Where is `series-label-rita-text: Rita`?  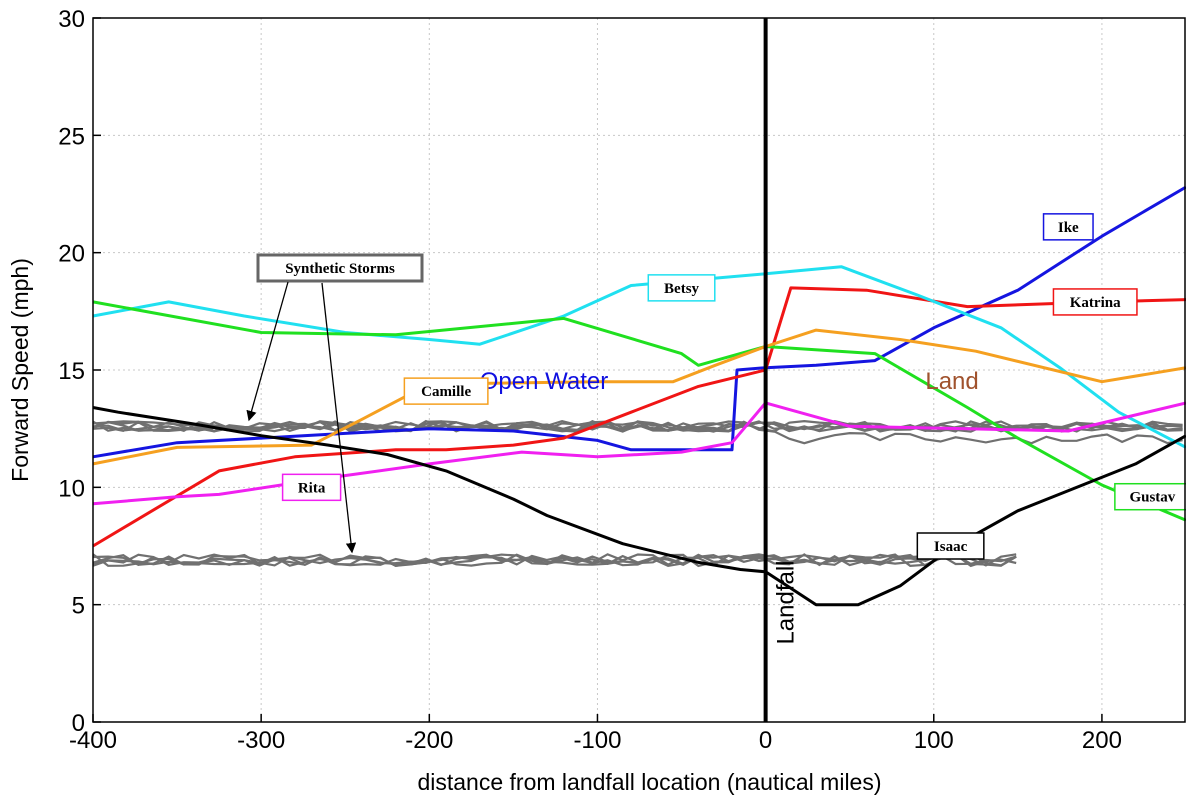 series-label-rita-text: Rita is located at coordinates (312, 488).